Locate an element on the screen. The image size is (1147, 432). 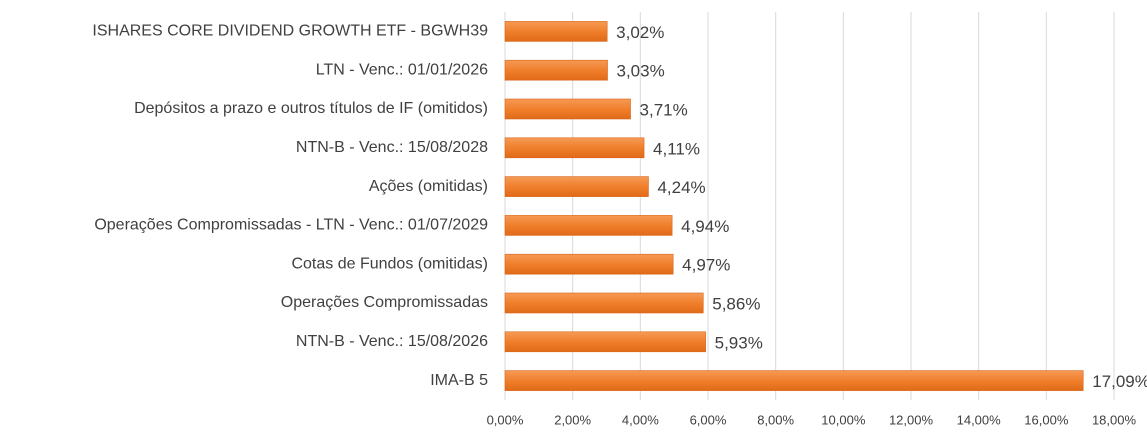
y-tick-label: NTN-B - Venc.: 15/08/2026 is located at coordinates (392, 341).